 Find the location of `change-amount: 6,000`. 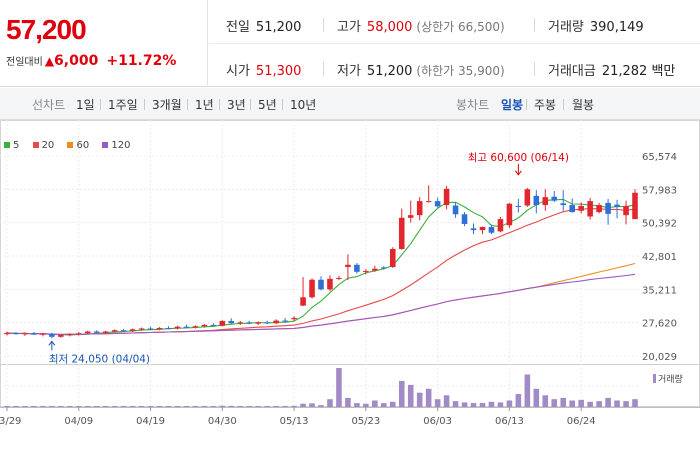

change-amount: 6,000 is located at coordinates (76, 61).